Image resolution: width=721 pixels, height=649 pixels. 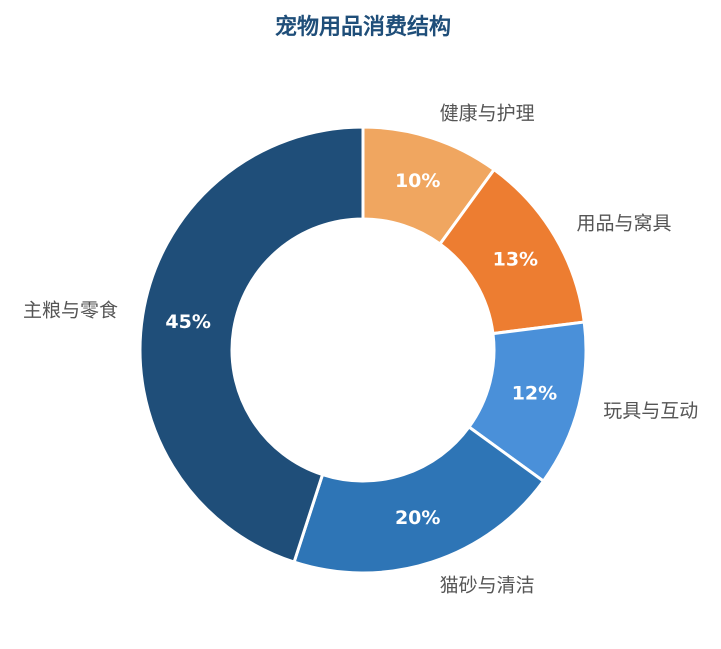 I want to click on category-label: 健康与护理, so click(x=487, y=114).